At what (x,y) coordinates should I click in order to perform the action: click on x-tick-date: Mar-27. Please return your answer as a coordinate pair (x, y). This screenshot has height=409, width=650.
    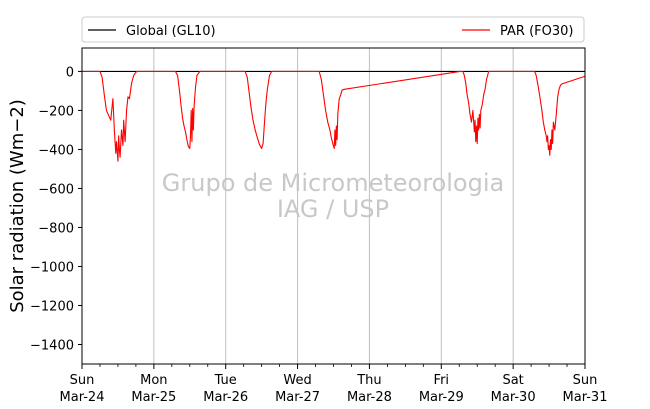
    Looking at the image, I should click on (297, 397).